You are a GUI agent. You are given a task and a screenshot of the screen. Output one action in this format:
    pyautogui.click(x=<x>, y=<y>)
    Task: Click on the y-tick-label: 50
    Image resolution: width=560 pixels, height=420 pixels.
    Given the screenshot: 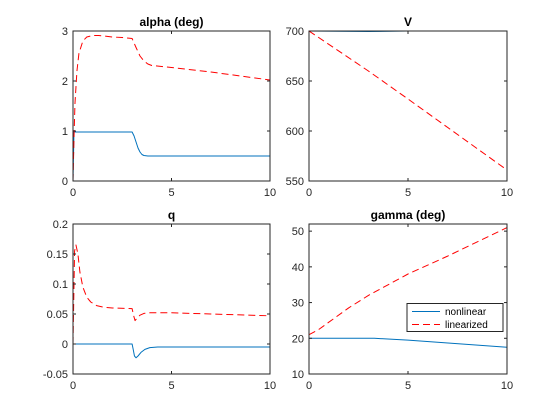 What is the action you would take?
    pyautogui.click(x=298, y=232)
    